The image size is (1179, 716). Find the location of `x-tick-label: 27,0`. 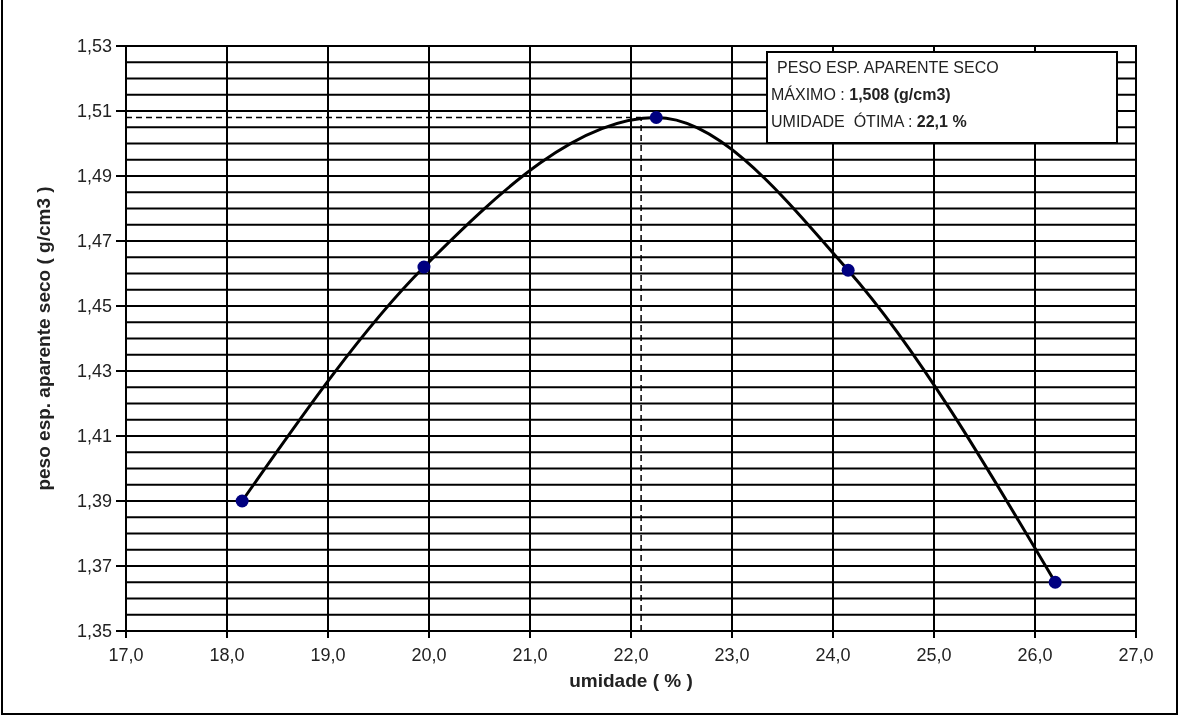

x-tick-label: 27,0 is located at coordinates (1136, 655).